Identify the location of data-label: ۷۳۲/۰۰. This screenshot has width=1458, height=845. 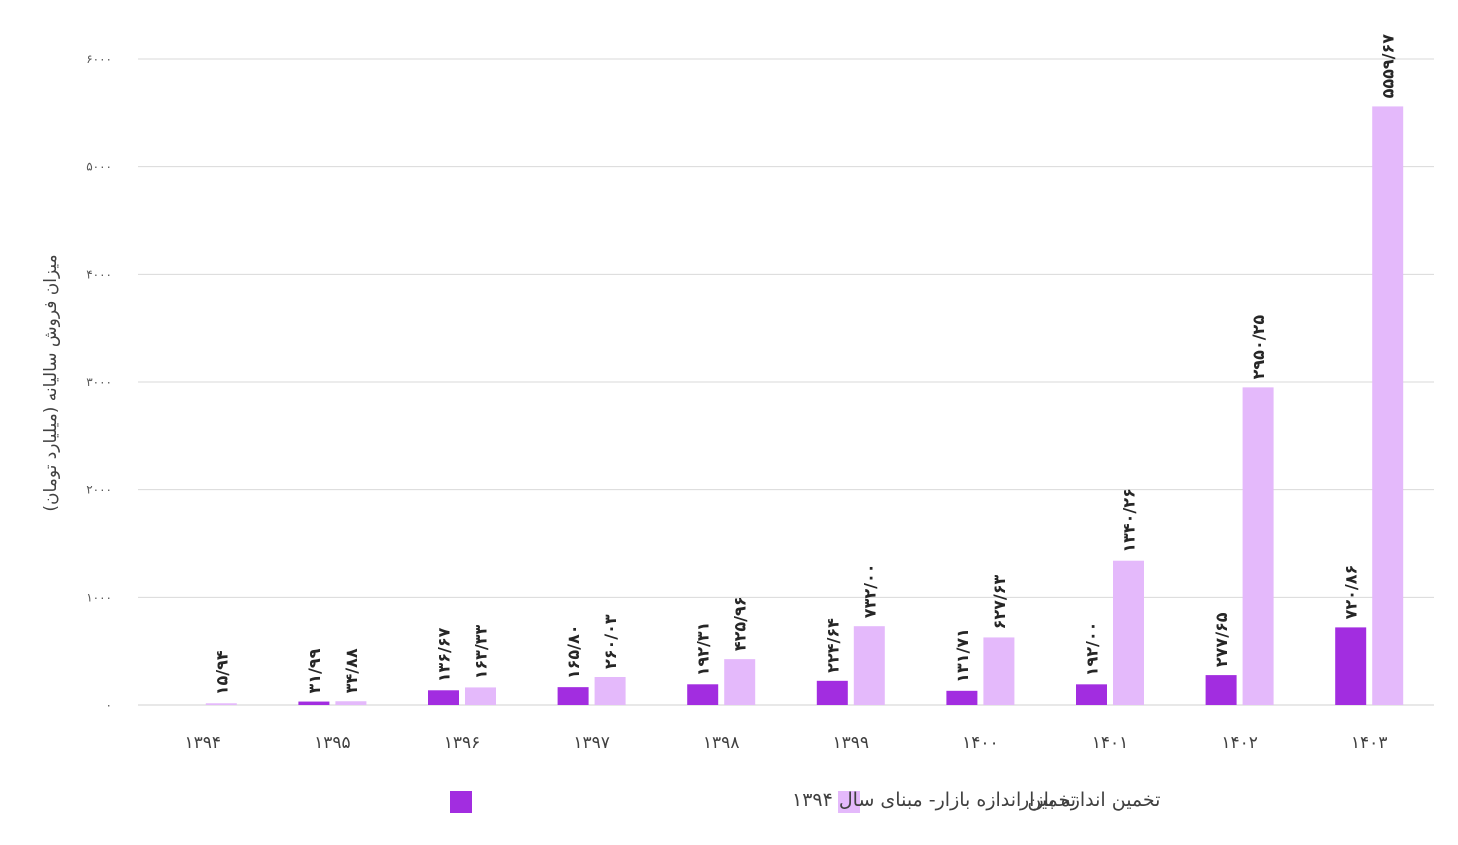
(869, 591).